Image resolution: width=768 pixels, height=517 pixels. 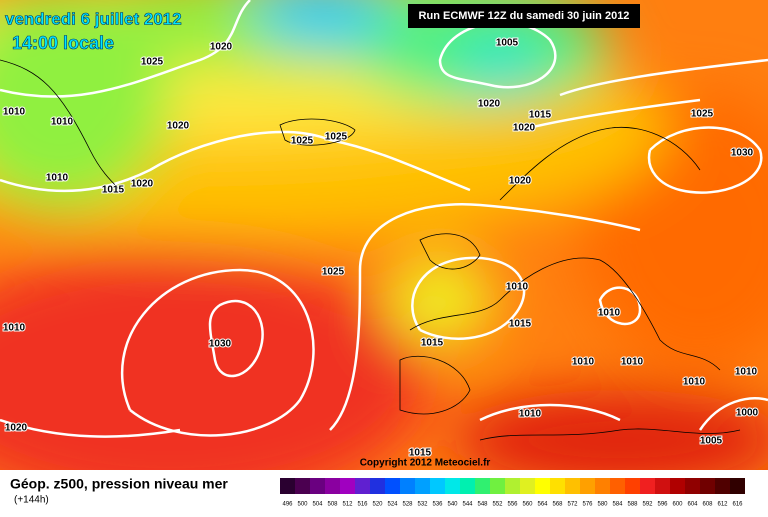 What do you see at coordinates (512, 505) in the screenshot?
I see `scale-label: 556` at bounding box center [512, 505].